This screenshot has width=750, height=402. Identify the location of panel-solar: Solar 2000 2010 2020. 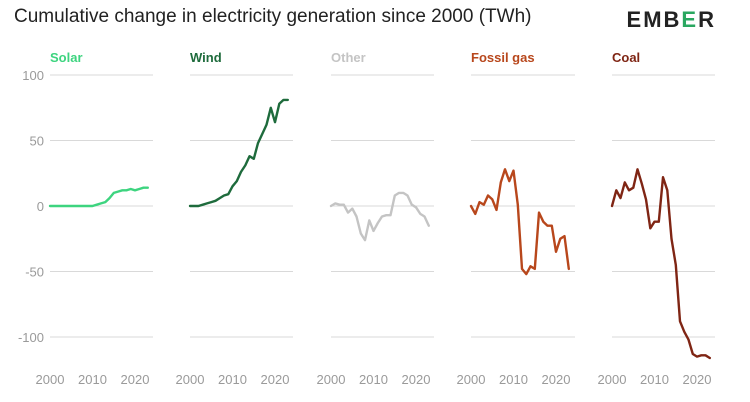
(93, 218).